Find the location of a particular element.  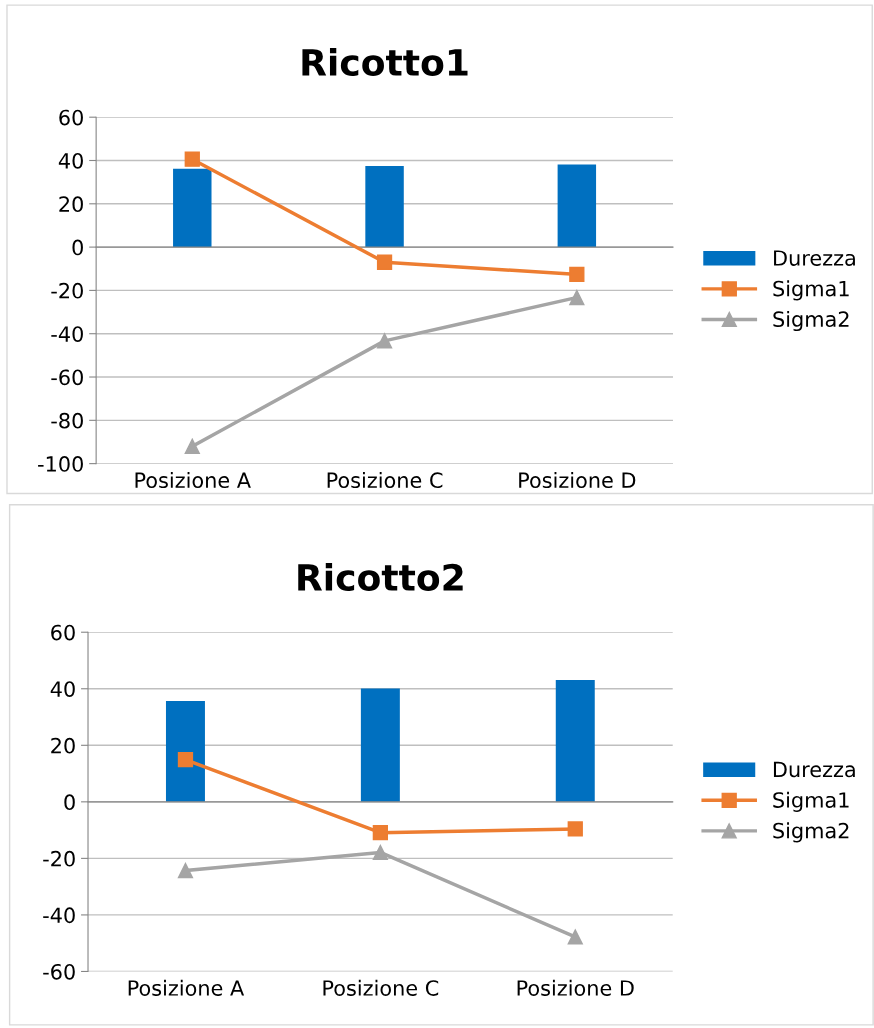

chart-title: Ricotto2 is located at coordinates (380, 577).